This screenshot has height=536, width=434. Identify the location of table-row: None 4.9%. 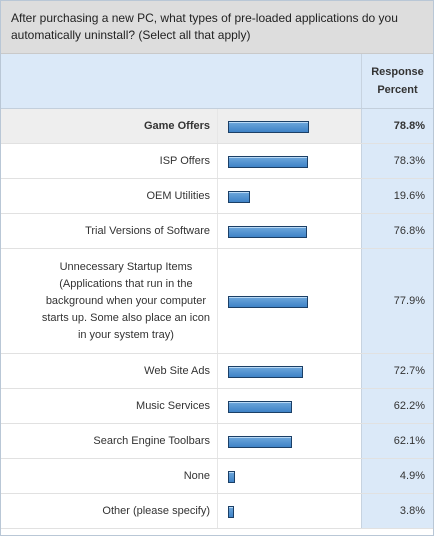
(217, 476).